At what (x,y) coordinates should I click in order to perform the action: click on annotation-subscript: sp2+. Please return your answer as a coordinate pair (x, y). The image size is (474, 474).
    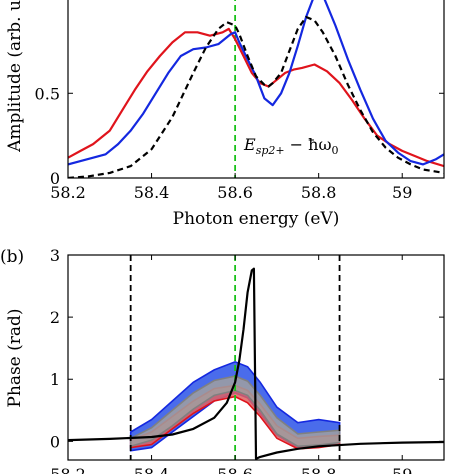
    Looking at the image, I should click on (270, 150).